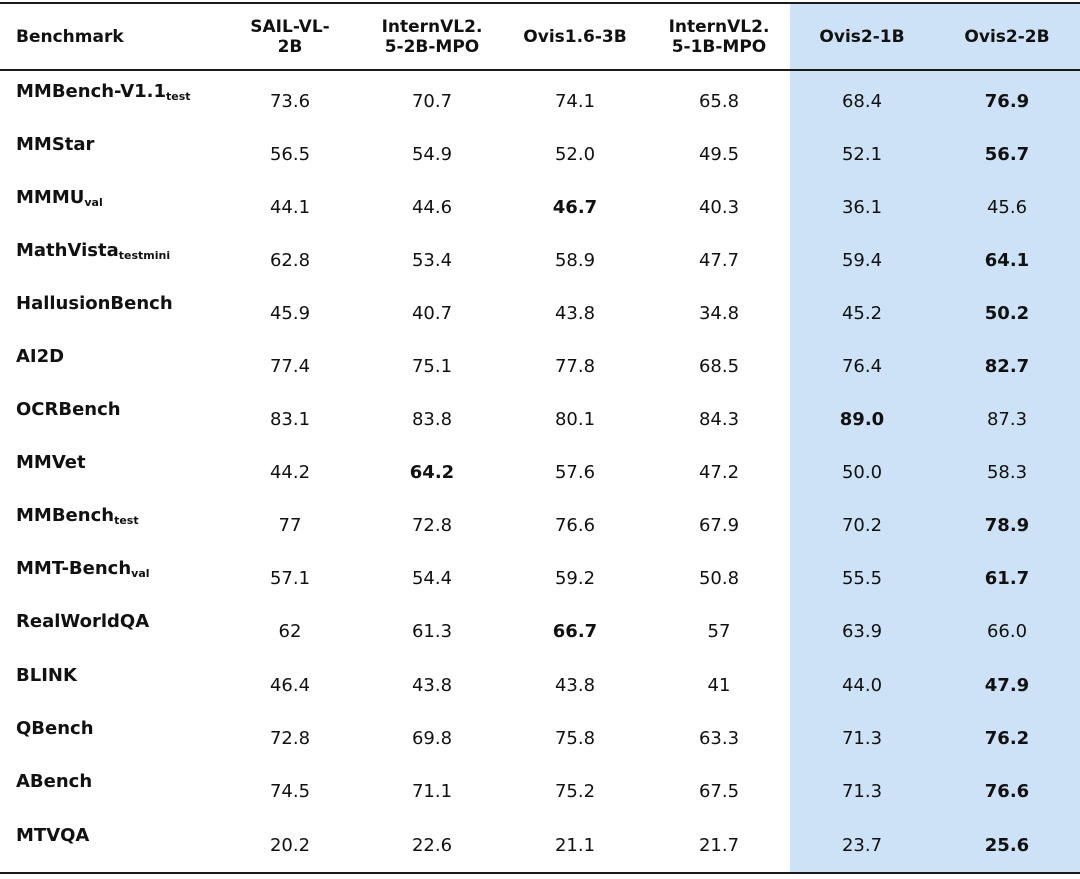 The image size is (1080, 879). Describe the element at coordinates (432, 631) in the screenshot. I see `score-value: 61.3` at that location.